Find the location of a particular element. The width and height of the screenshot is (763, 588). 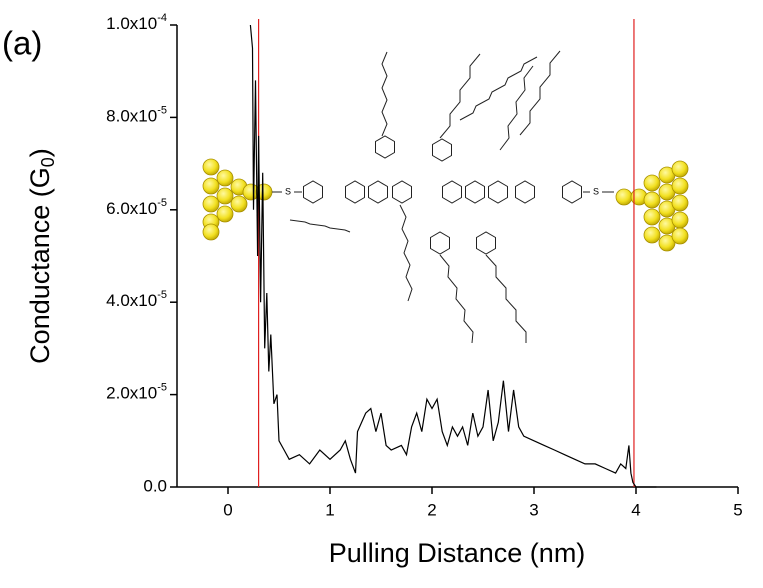

x-tick-label: 0 is located at coordinates (227, 509).